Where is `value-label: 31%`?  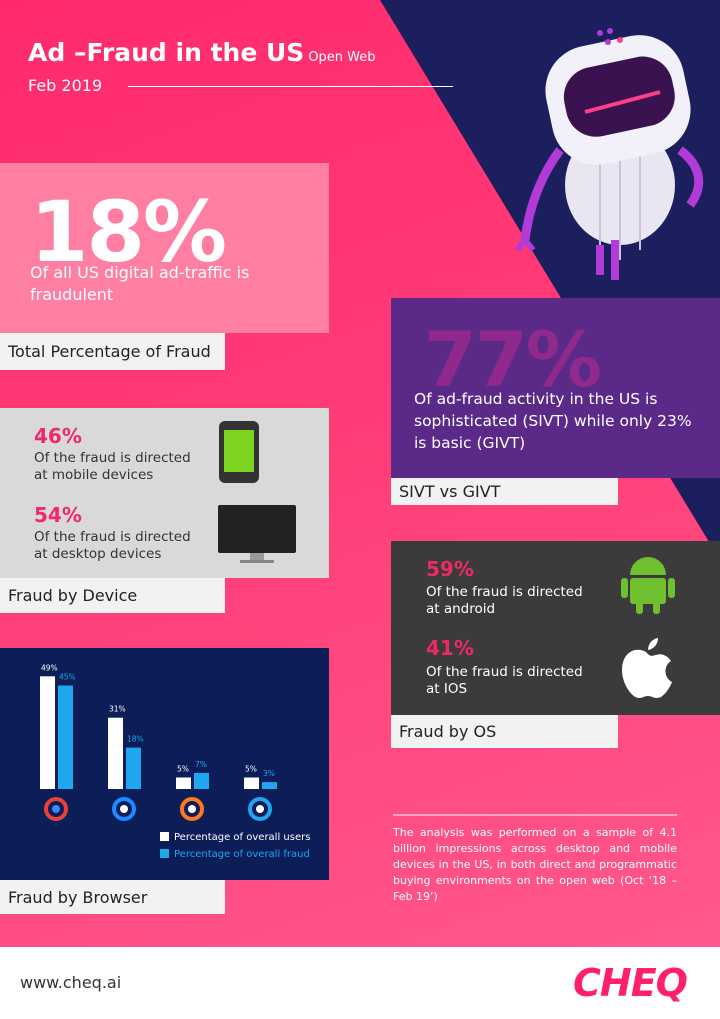
value-label: 31% is located at coordinates (117, 709).